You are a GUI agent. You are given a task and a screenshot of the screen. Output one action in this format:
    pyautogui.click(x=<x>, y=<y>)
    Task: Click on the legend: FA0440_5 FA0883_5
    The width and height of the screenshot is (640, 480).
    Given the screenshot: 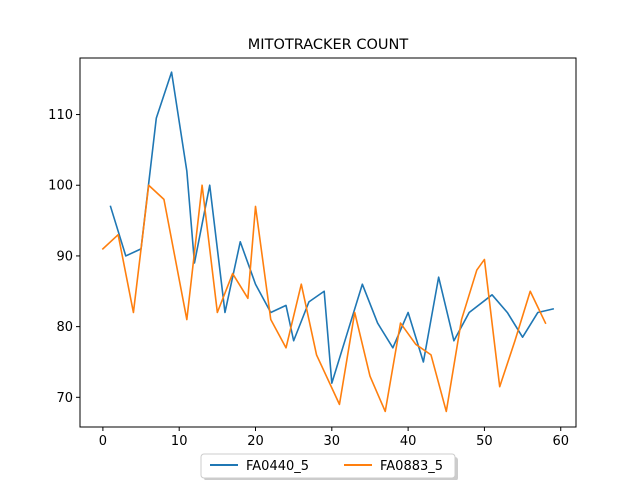 What is the action you would take?
    pyautogui.click(x=329, y=466)
    